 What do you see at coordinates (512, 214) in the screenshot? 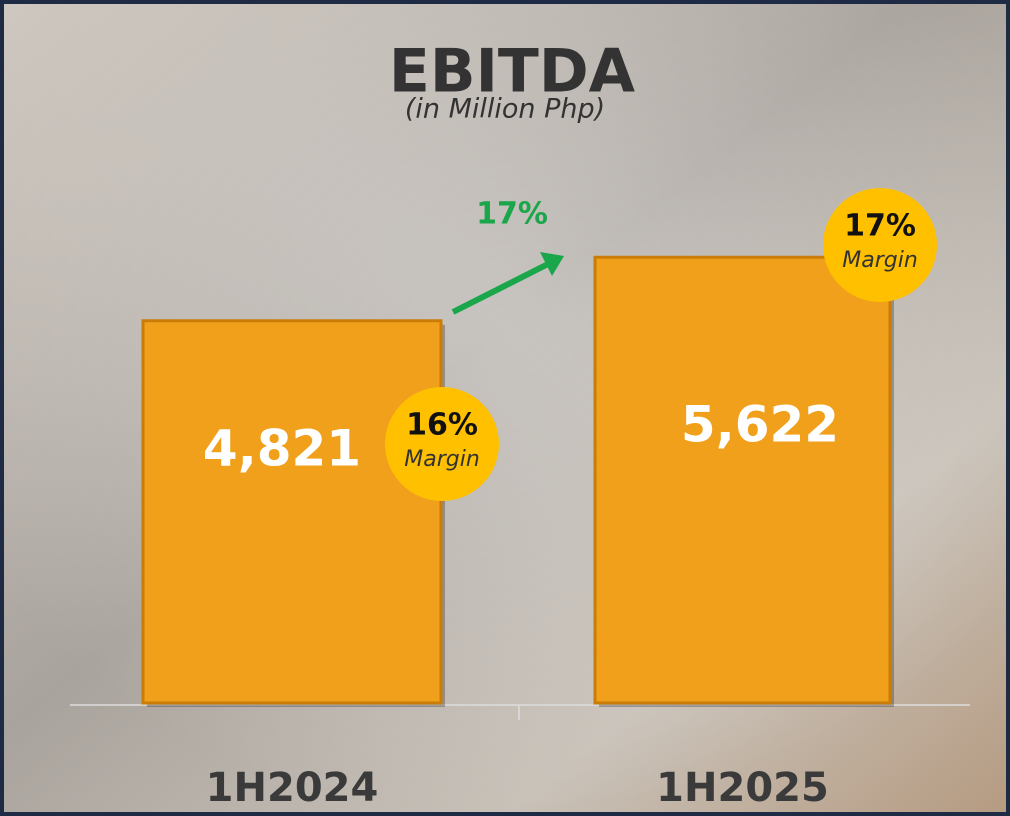
I see `growth-label: 17%` at bounding box center [512, 214].